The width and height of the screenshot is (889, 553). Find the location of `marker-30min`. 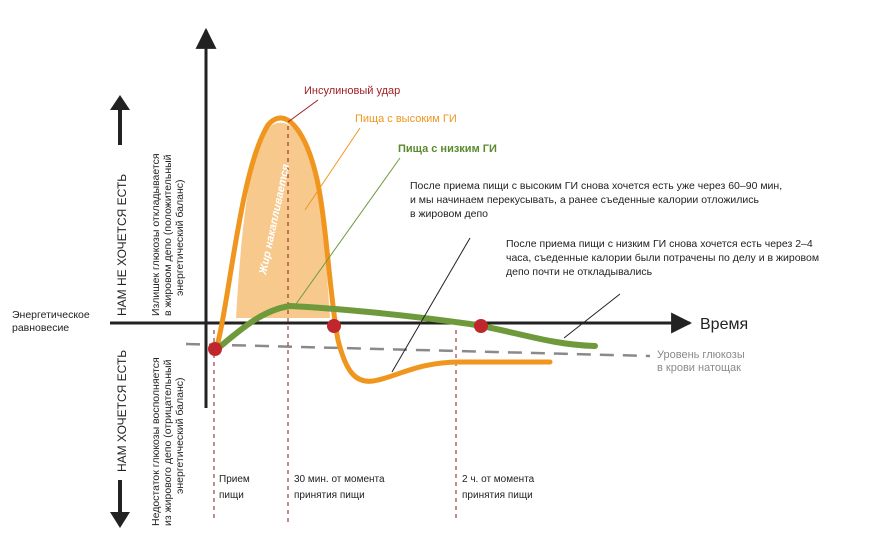

marker-30min is located at coordinates (334, 326).